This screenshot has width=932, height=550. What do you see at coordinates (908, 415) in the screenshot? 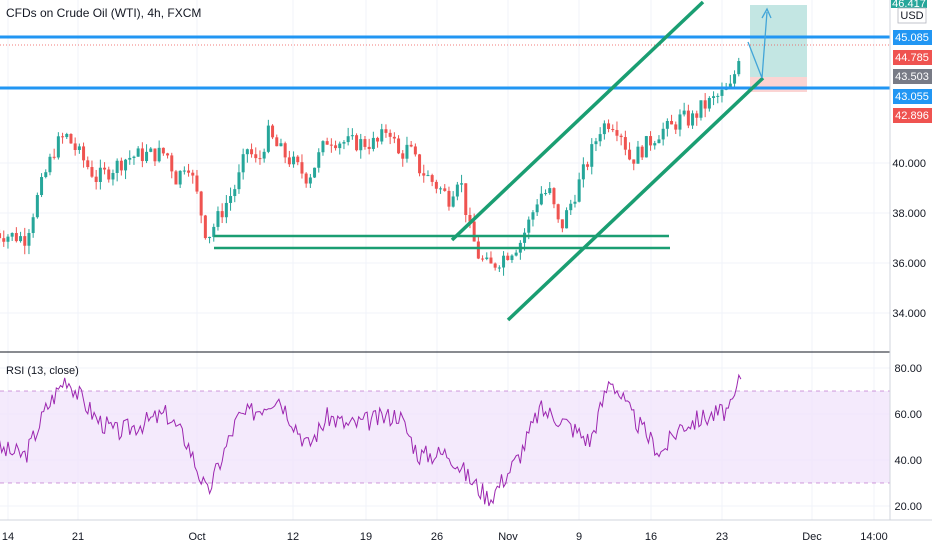
I see `rsi-tick-label: 60.00` at bounding box center [908, 415].